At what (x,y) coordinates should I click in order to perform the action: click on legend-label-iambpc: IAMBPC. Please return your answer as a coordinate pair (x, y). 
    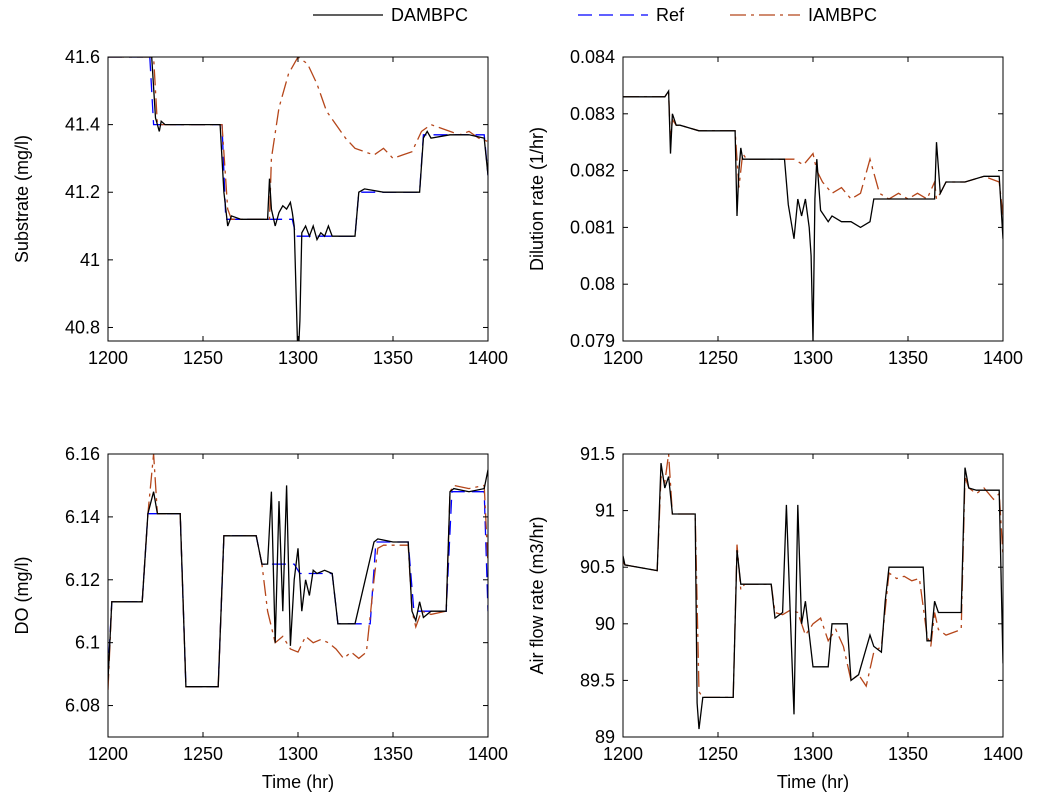
    Looking at the image, I should click on (842, 15).